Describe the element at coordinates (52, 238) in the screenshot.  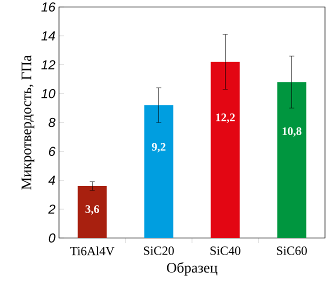
I see `y-tick-label: 0` at that location.